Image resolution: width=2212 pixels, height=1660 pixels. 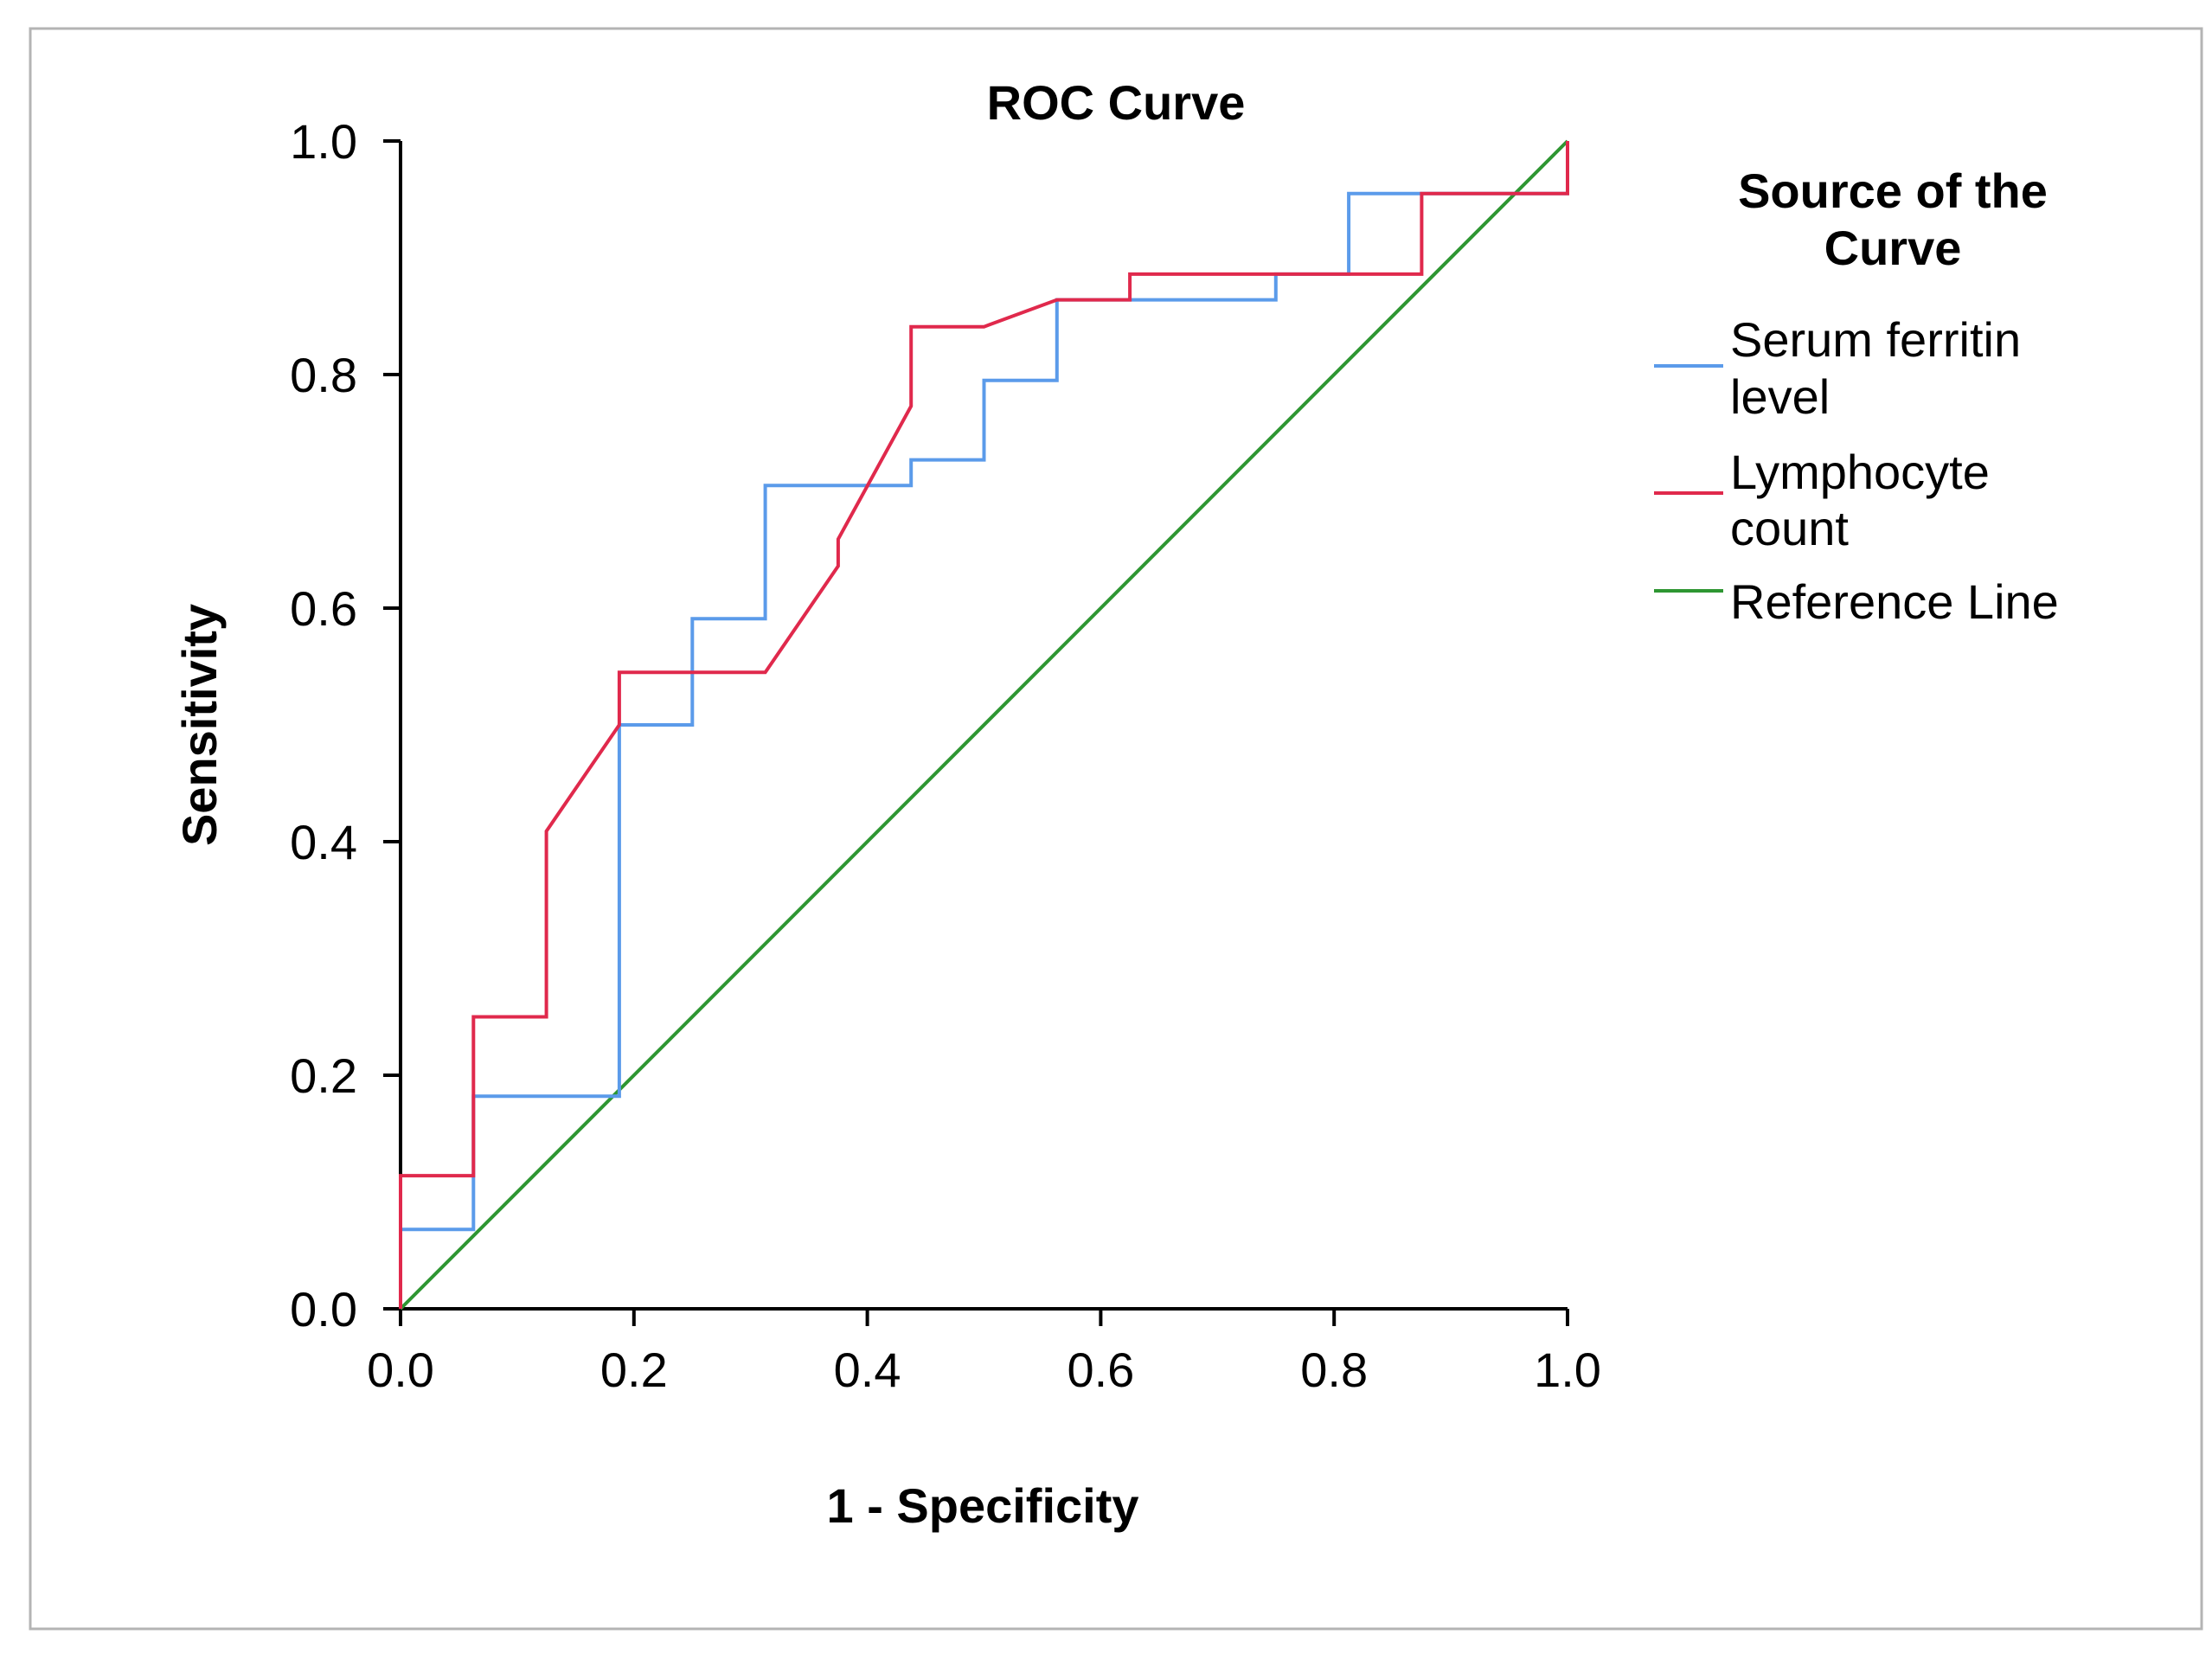 I want to click on x-tick-label-5: 1.0, so click(x=1567, y=1370).